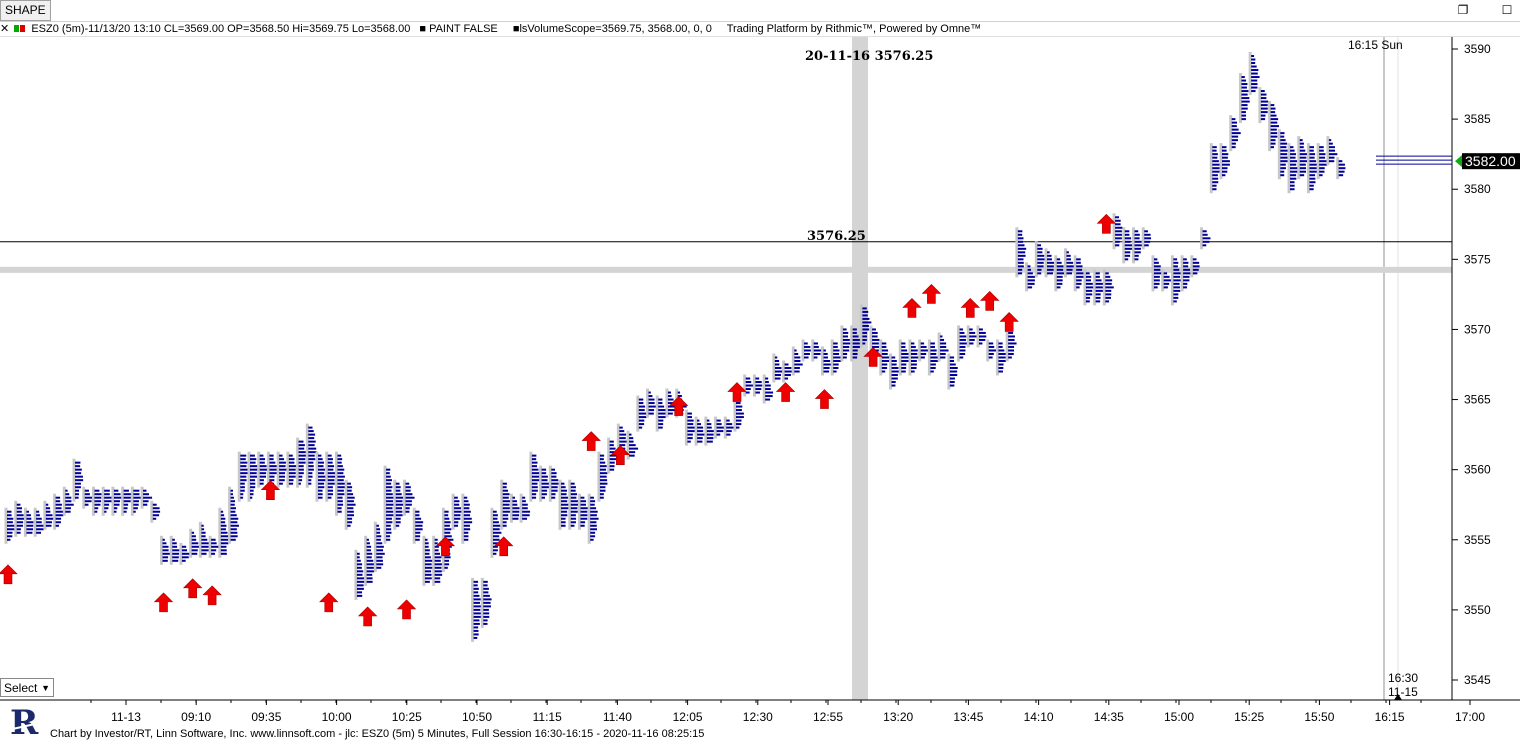  Describe the element at coordinates (1507, 10) in the screenshot. I see `close-icon: ☐` at that location.